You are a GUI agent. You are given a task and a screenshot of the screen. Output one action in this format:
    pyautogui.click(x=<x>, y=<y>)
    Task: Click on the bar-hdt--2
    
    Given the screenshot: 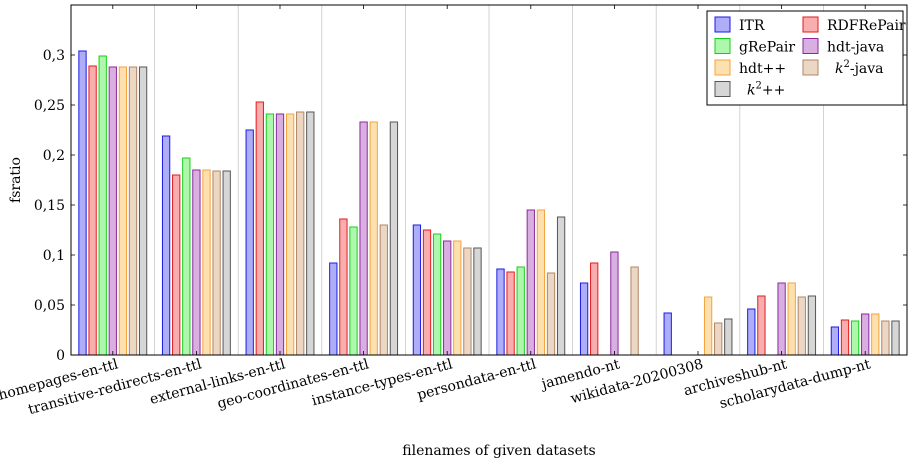 What is the action you would take?
    pyautogui.click(x=290, y=234)
    